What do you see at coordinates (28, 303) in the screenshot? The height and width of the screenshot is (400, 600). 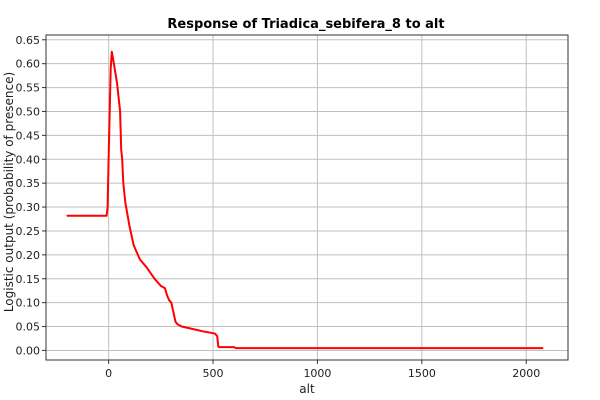 I see `y-tick-label: 0.10` at bounding box center [28, 303].